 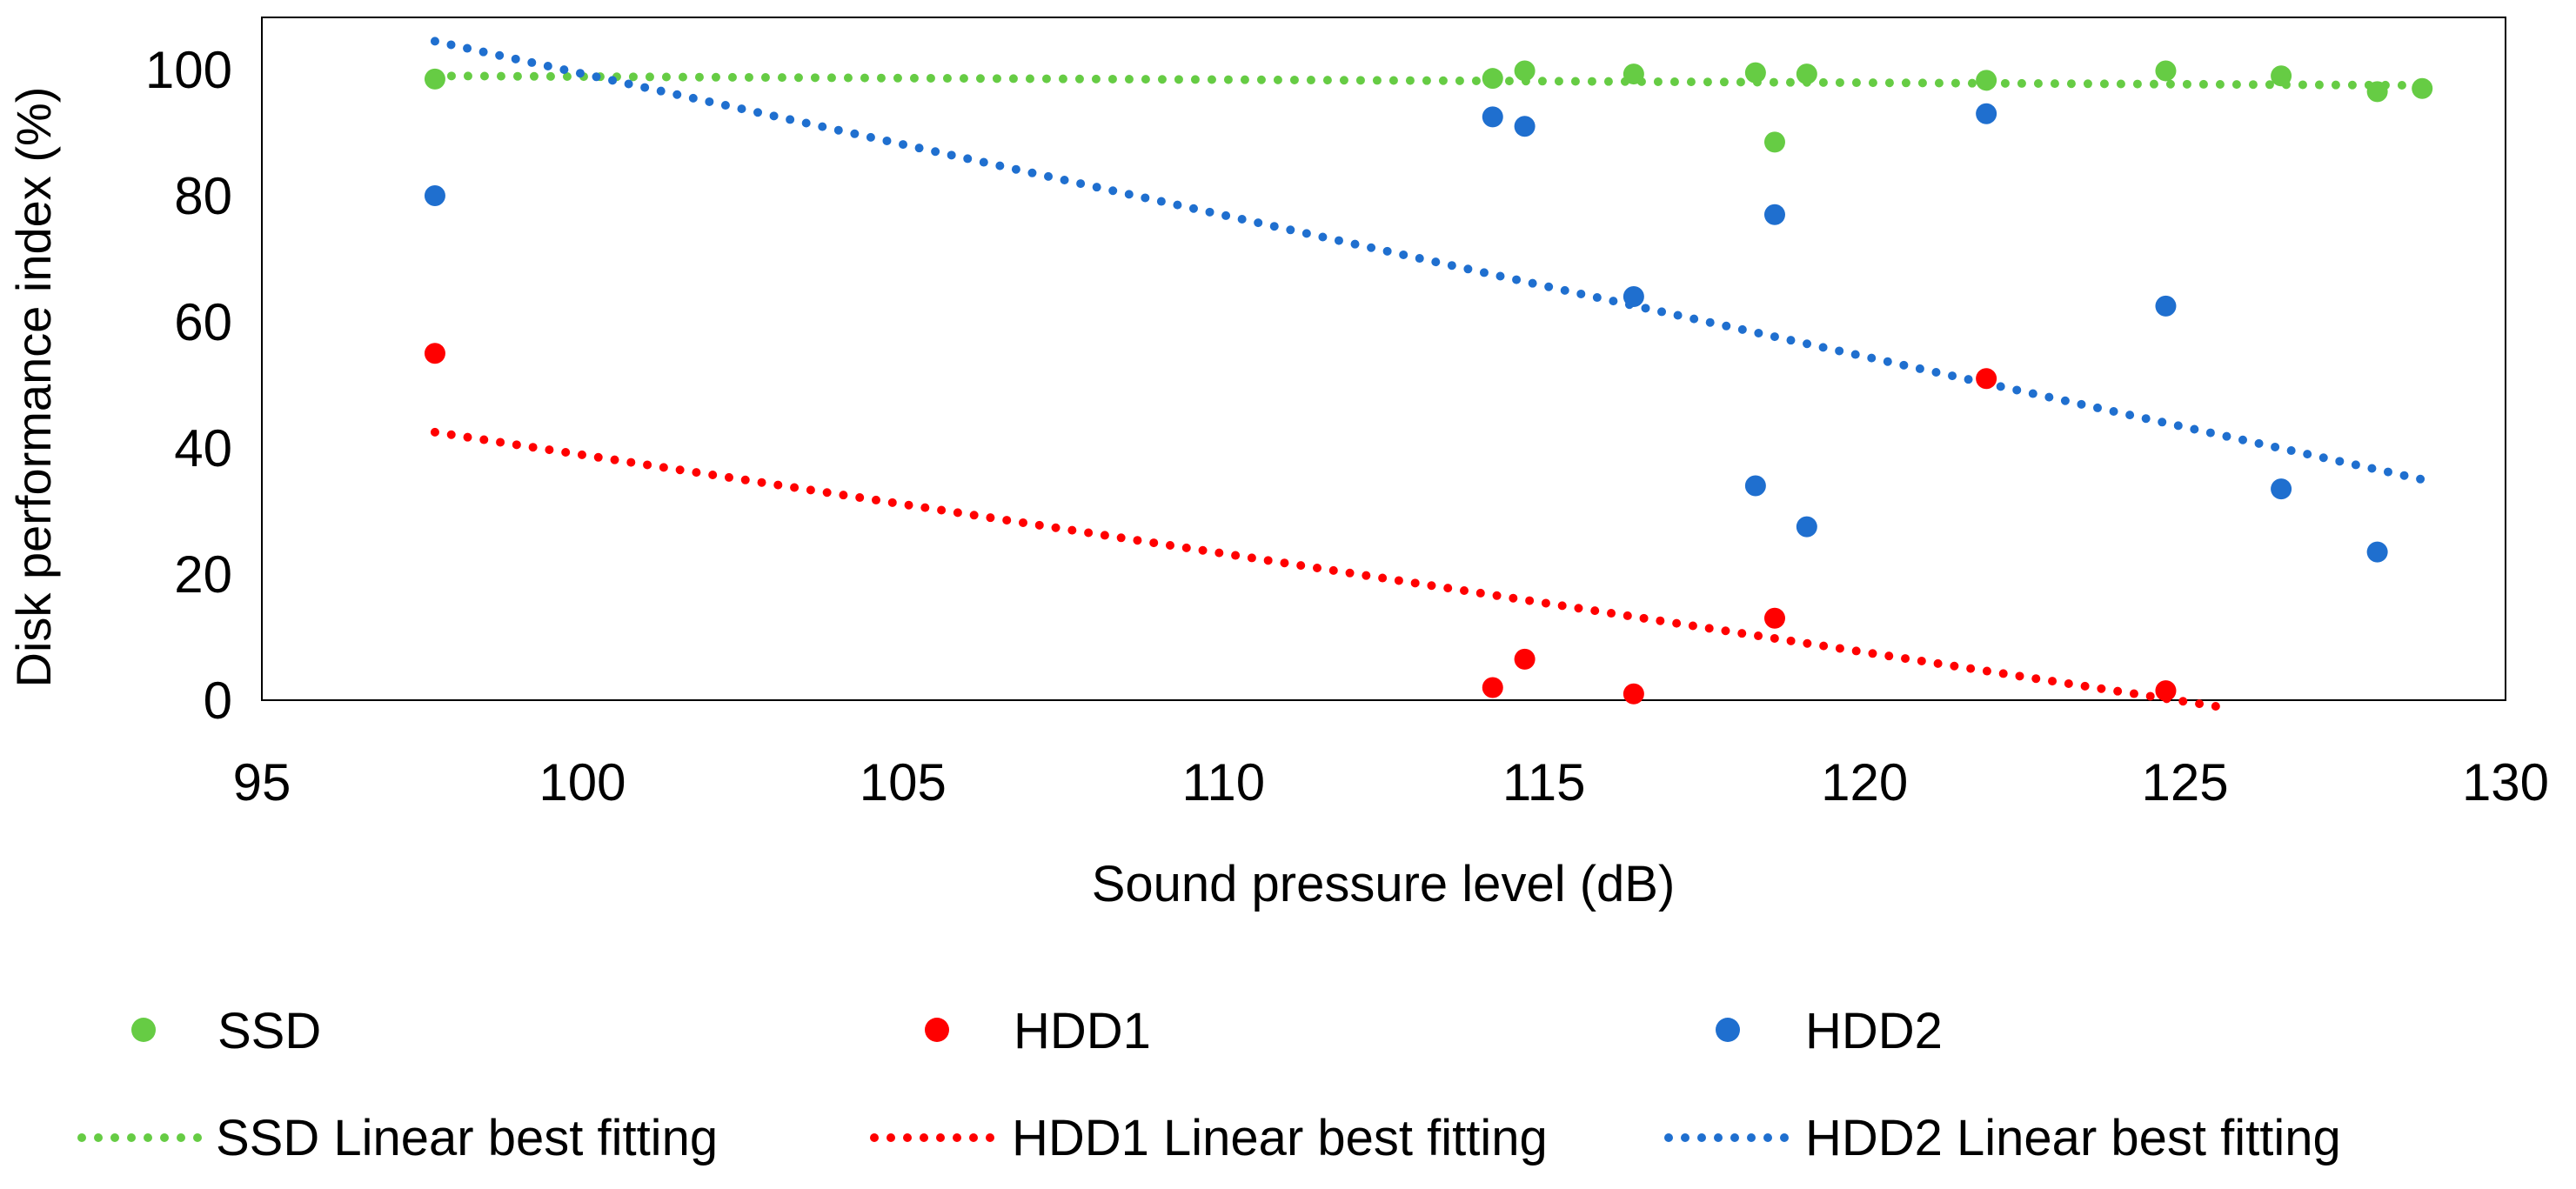 I want to click on x-tick-label: 105, so click(x=903, y=782).